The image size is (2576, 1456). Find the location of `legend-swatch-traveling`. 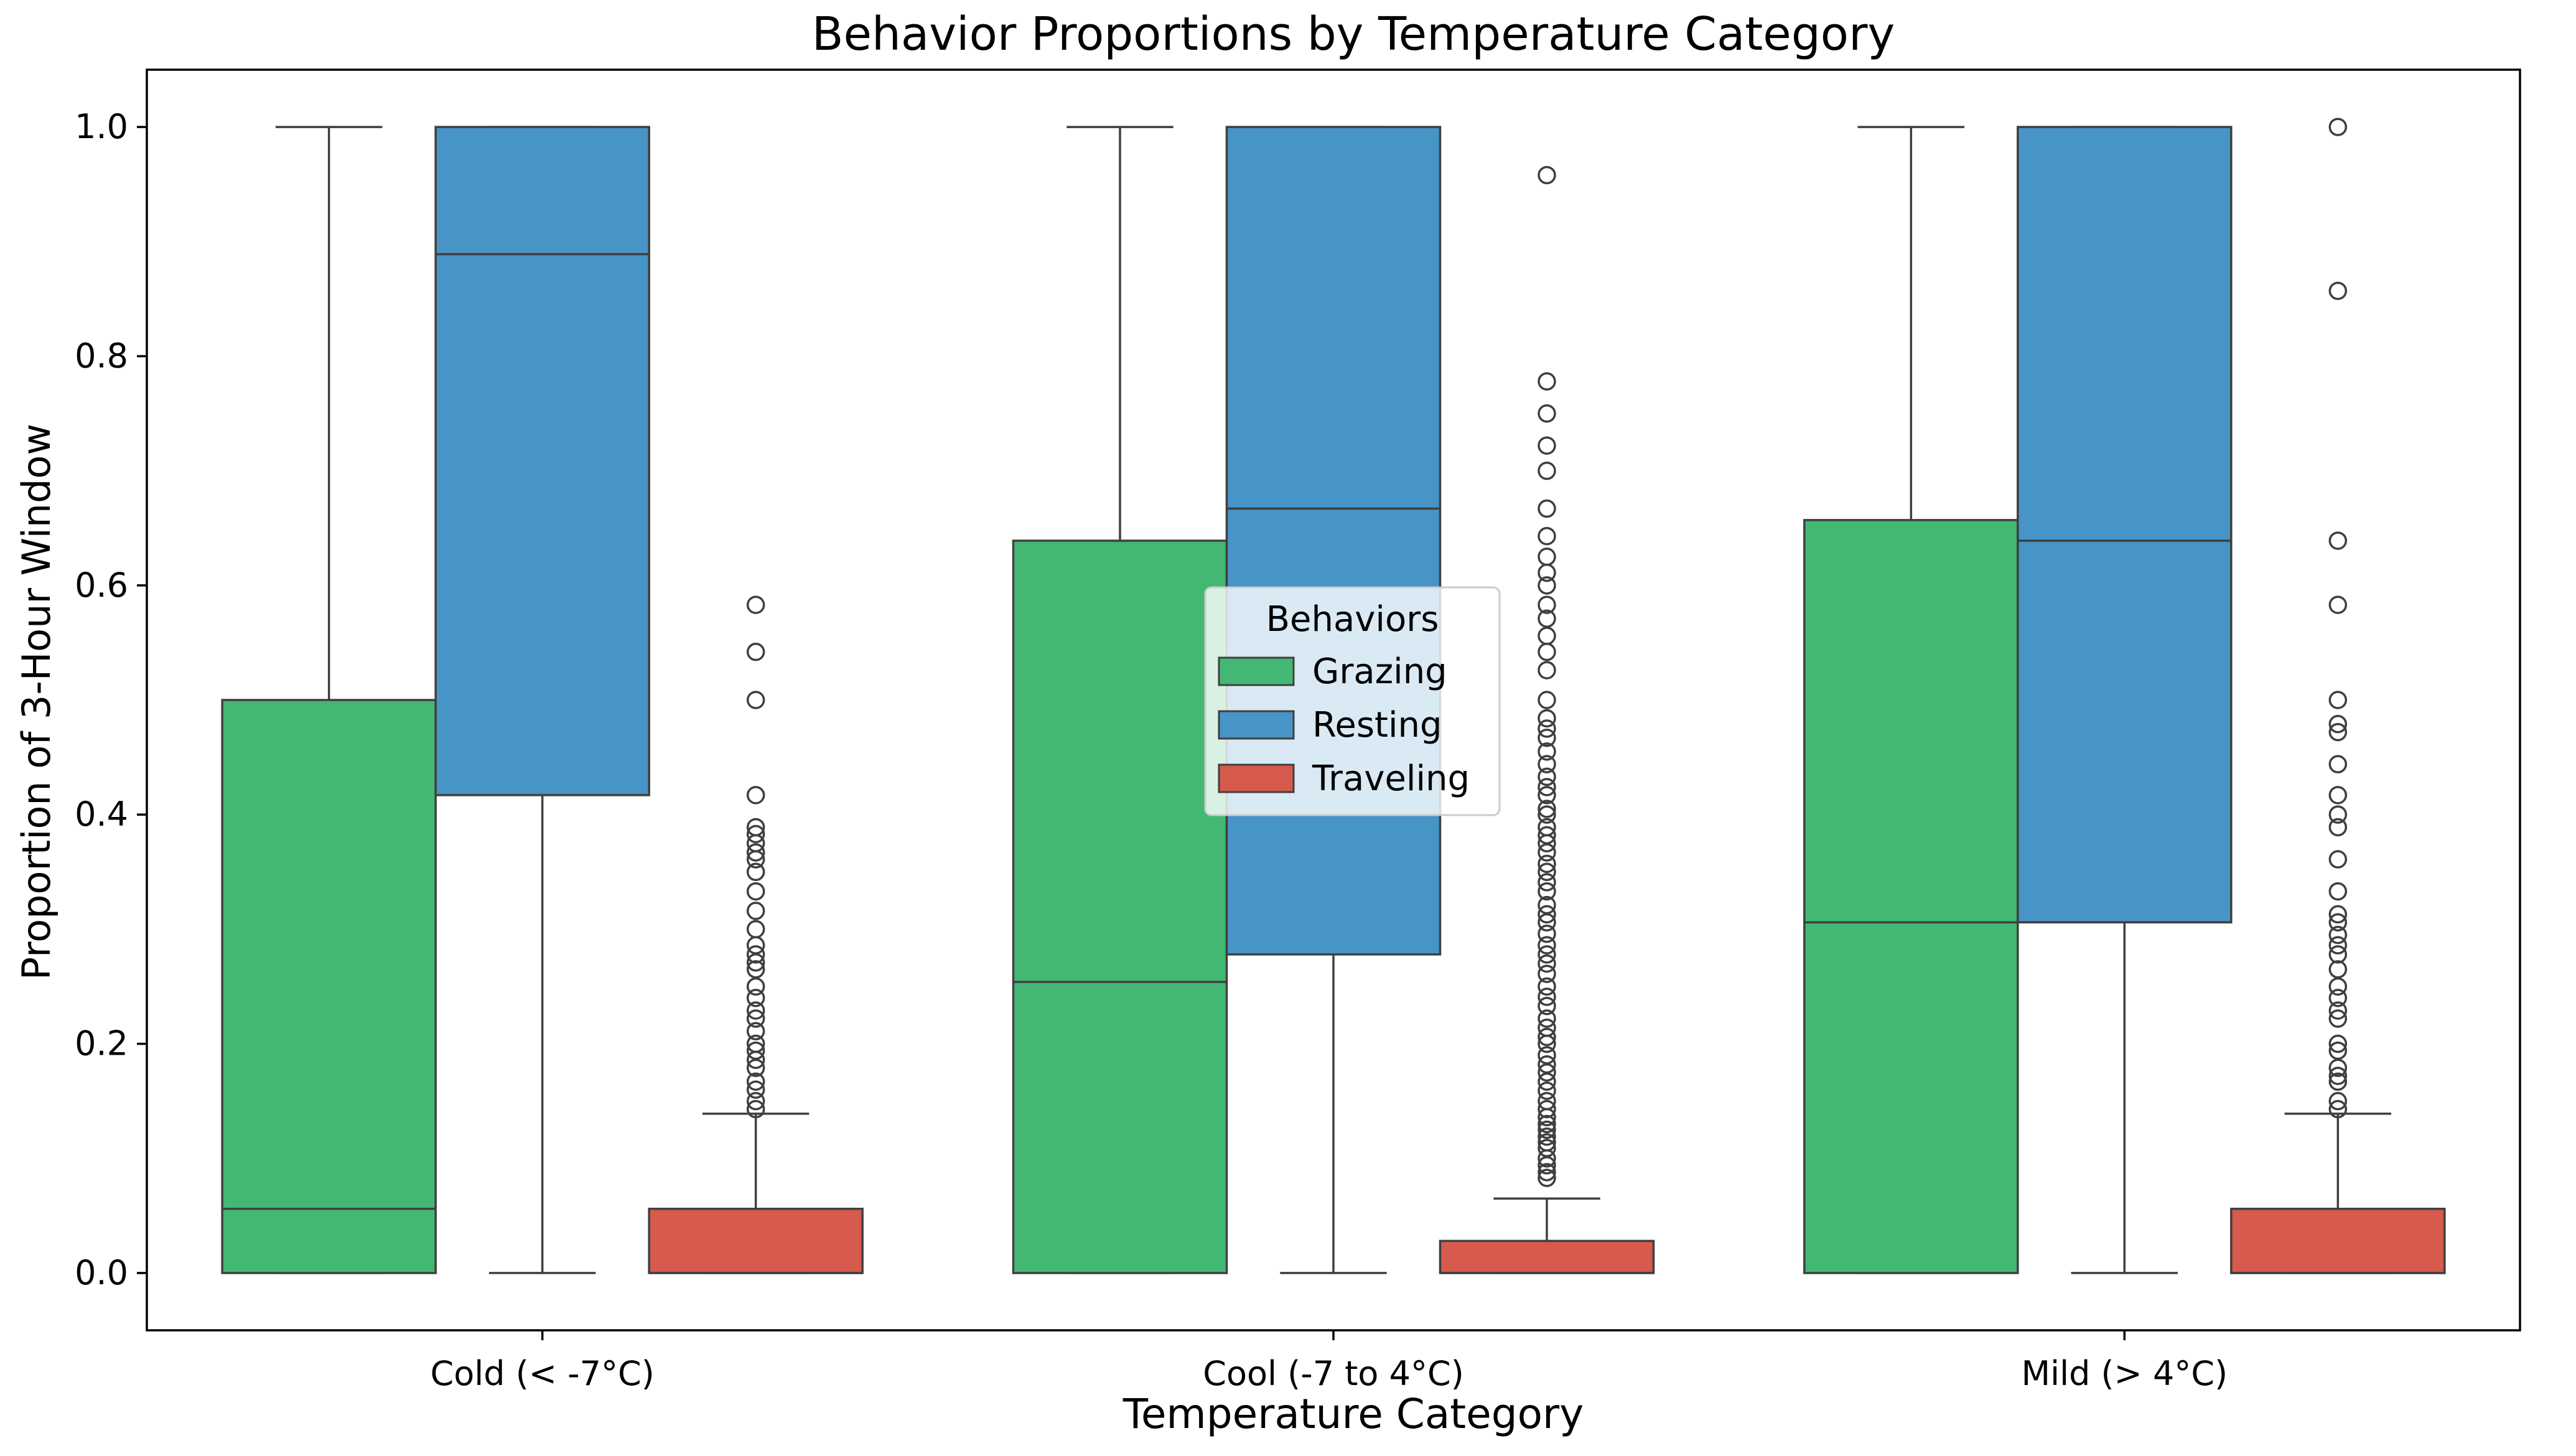

legend-swatch-traveling is located at coordinates (1256, 778).